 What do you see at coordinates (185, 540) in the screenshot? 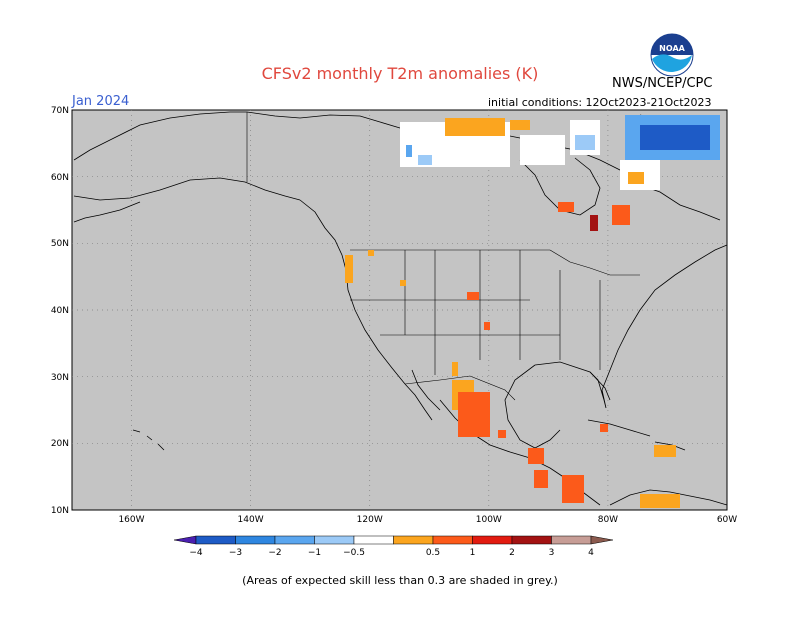
I see `legend-arrow-low` at bounding box center [185, 540].